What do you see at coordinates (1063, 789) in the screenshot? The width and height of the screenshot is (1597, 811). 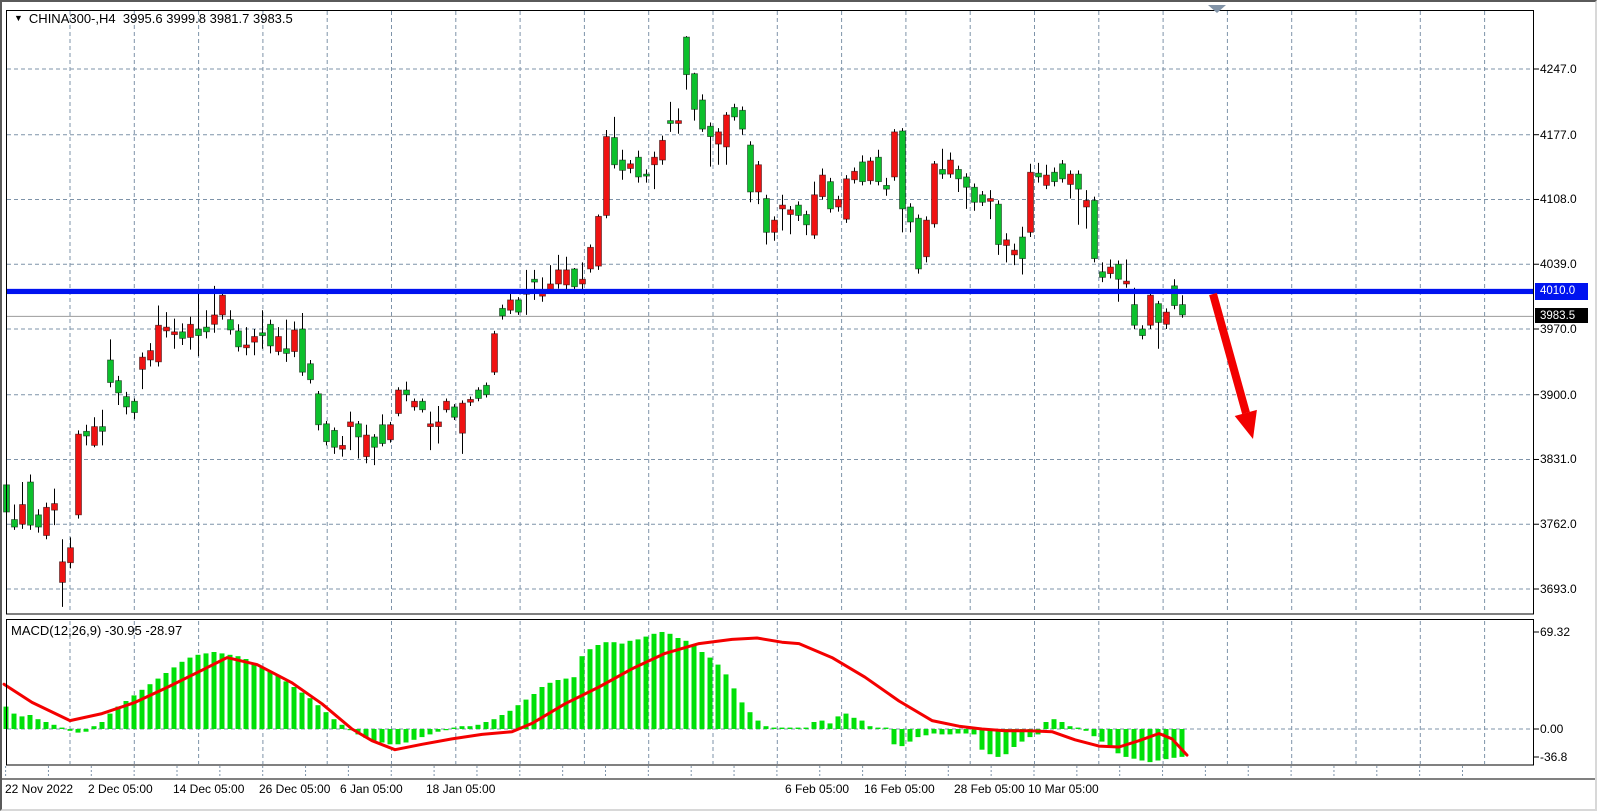 I see `time-axis-label: 10 Mar 05:00` at bounding box center [1063, 789].